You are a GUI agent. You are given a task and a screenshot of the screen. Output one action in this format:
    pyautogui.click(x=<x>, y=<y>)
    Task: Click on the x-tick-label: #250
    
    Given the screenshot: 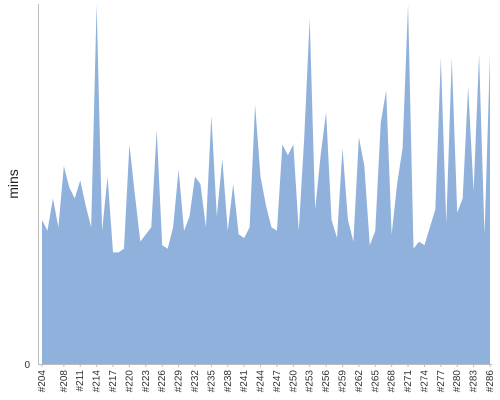 What is the action you would take?
    pyautogui.click(x=293, y=381)
    